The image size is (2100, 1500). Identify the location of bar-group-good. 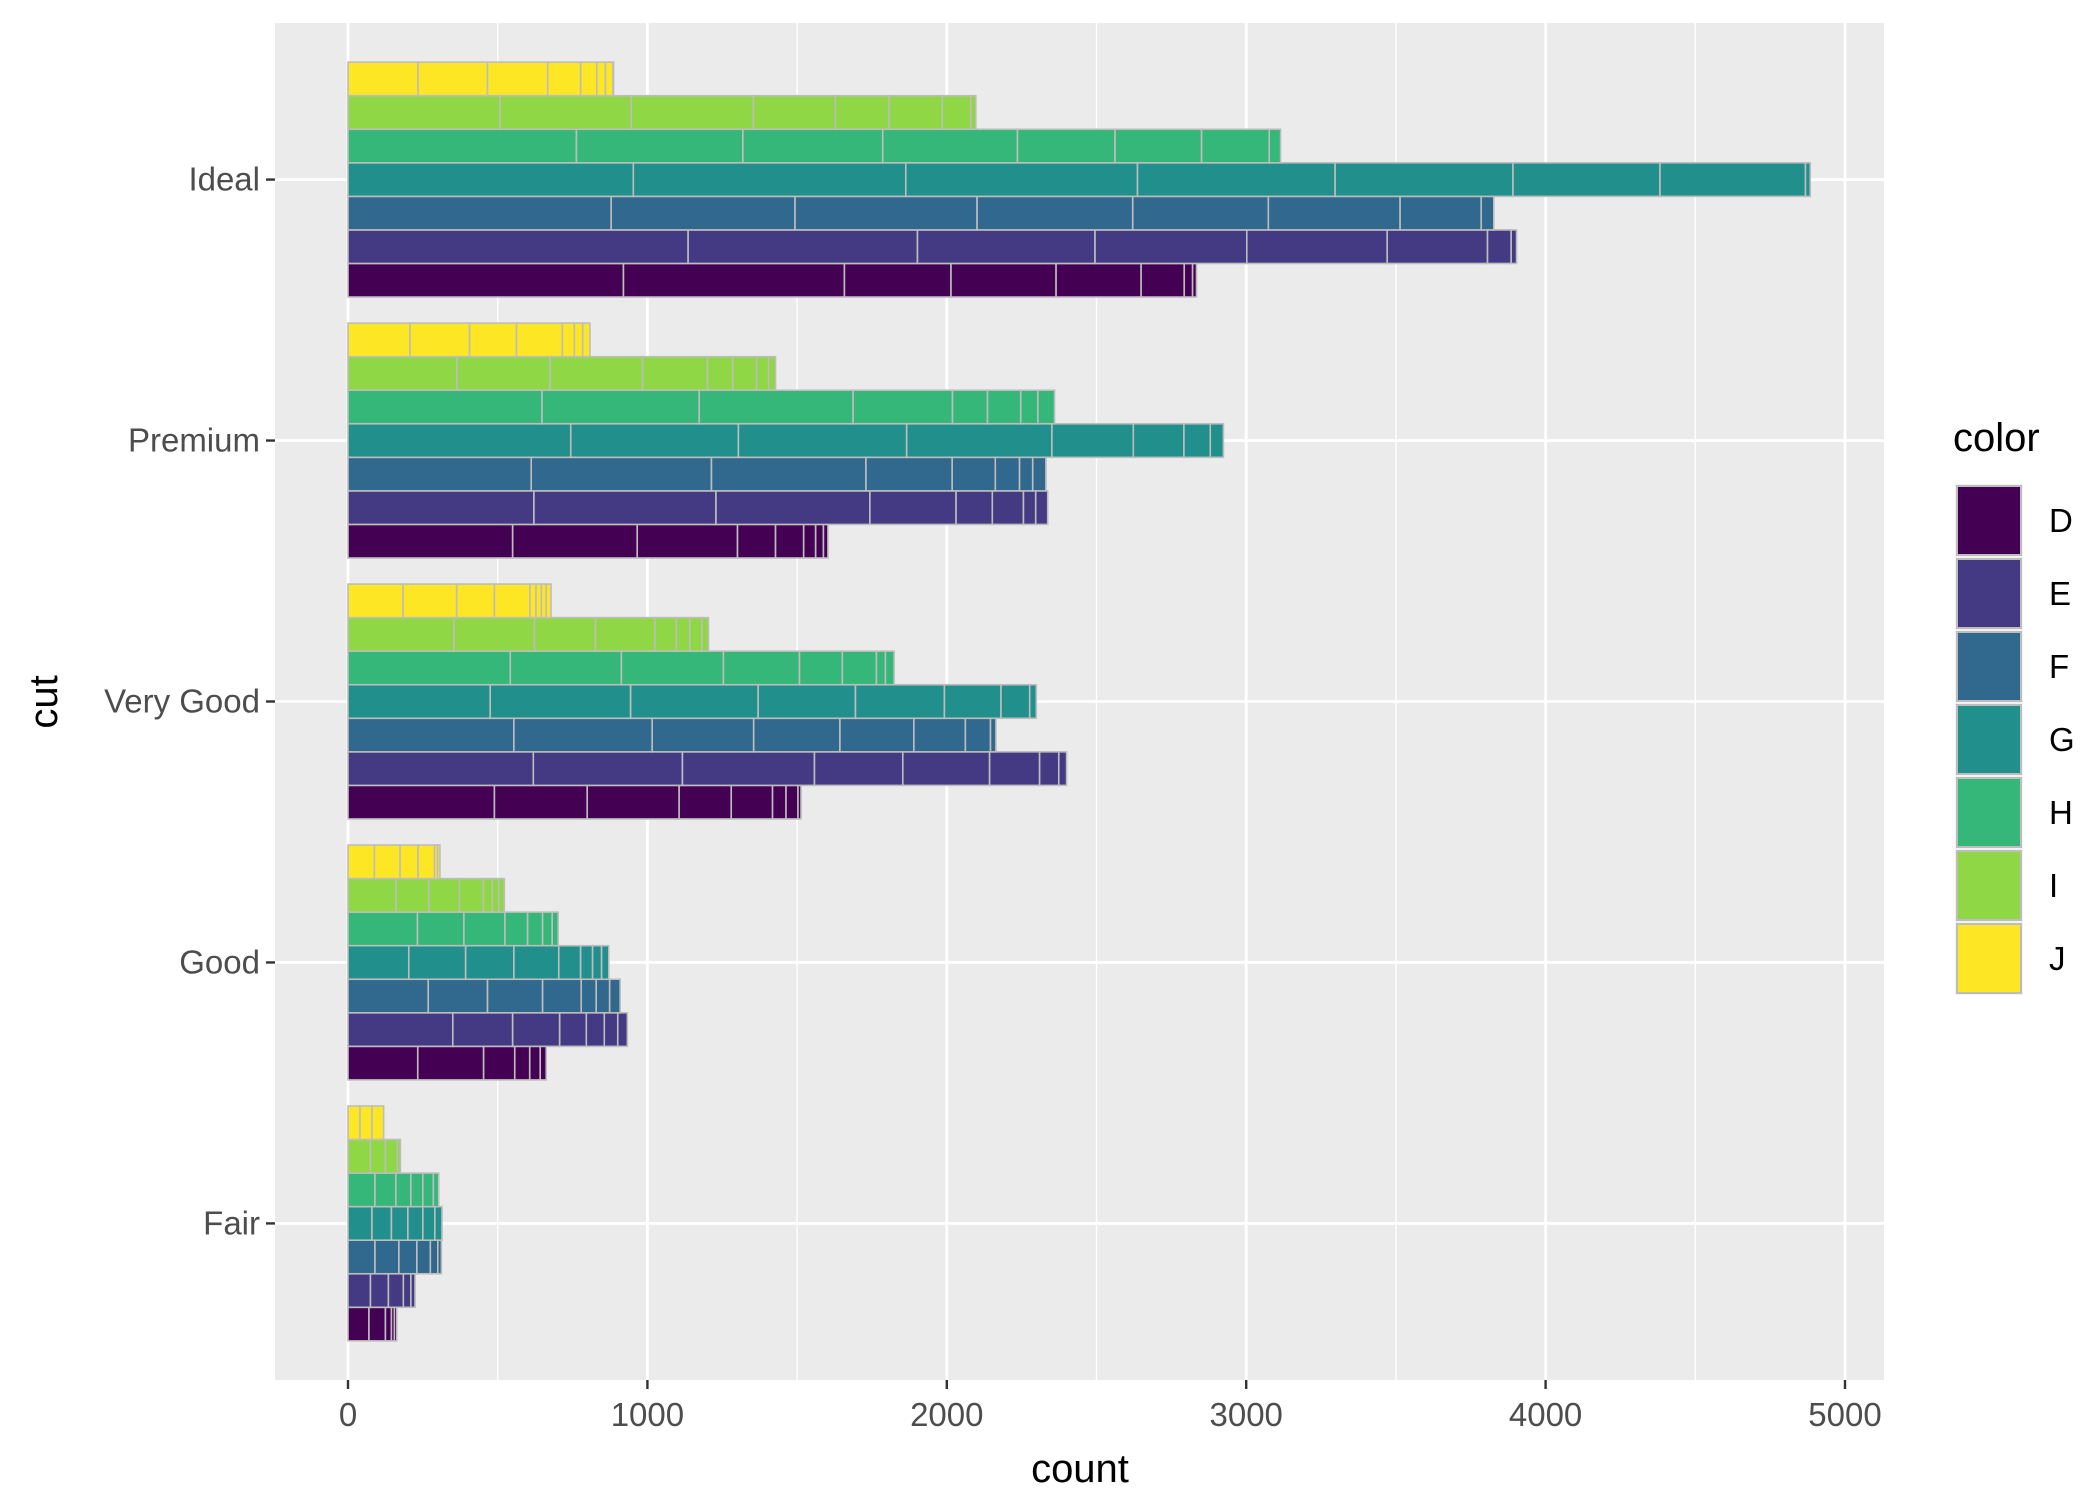
(488, 962).